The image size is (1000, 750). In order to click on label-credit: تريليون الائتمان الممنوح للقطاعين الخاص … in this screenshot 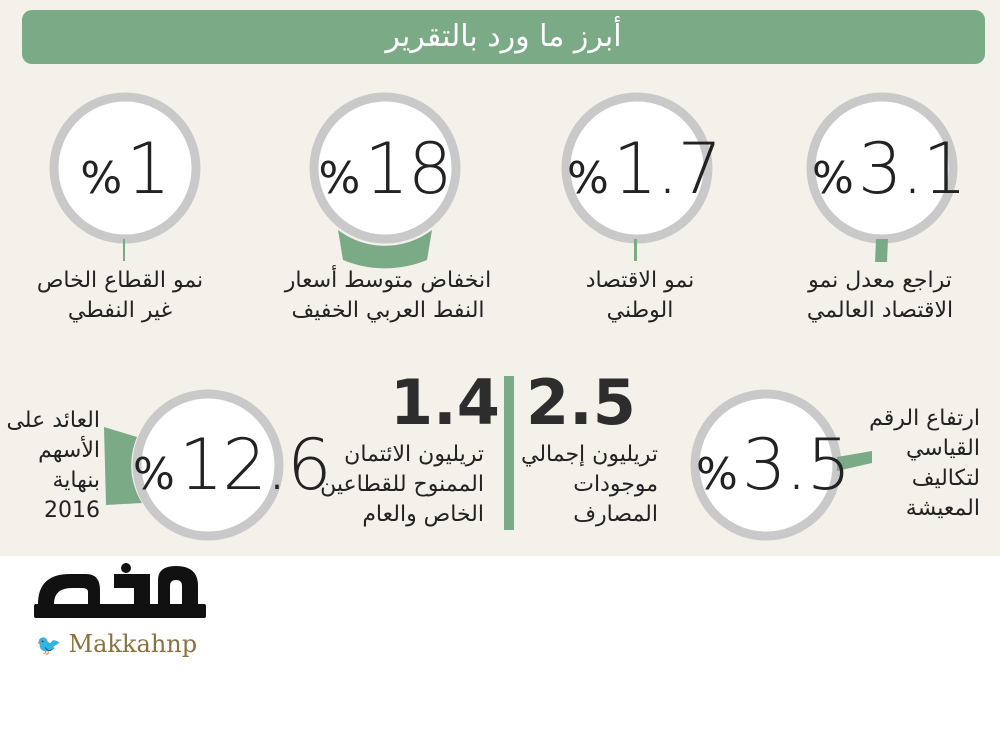, I will do `click(402, 484)`.